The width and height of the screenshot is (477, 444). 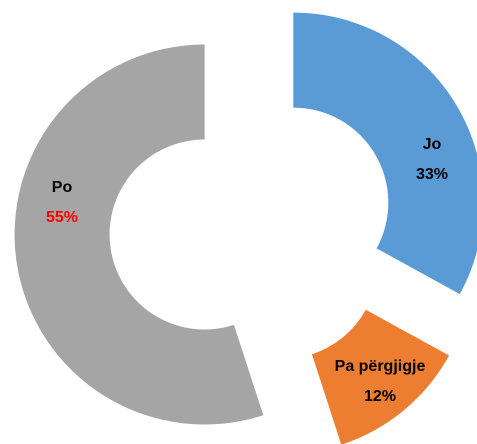 What do you see at coordinates (62, 187) in the screenshot?
I see `segment-label: Po` at bounding box center [62, 187].